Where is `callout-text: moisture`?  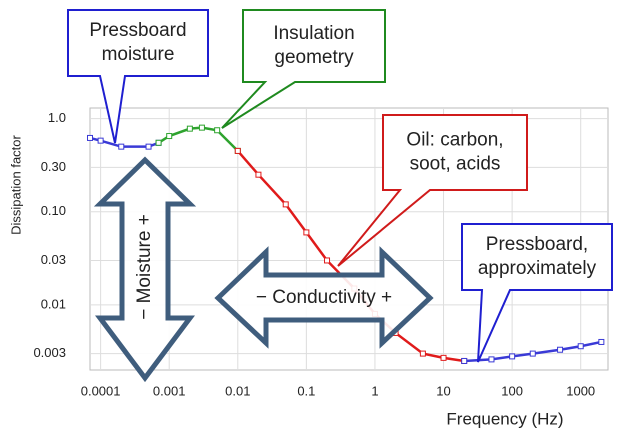
callout-text: moisture is located at coordinates (138, 54).